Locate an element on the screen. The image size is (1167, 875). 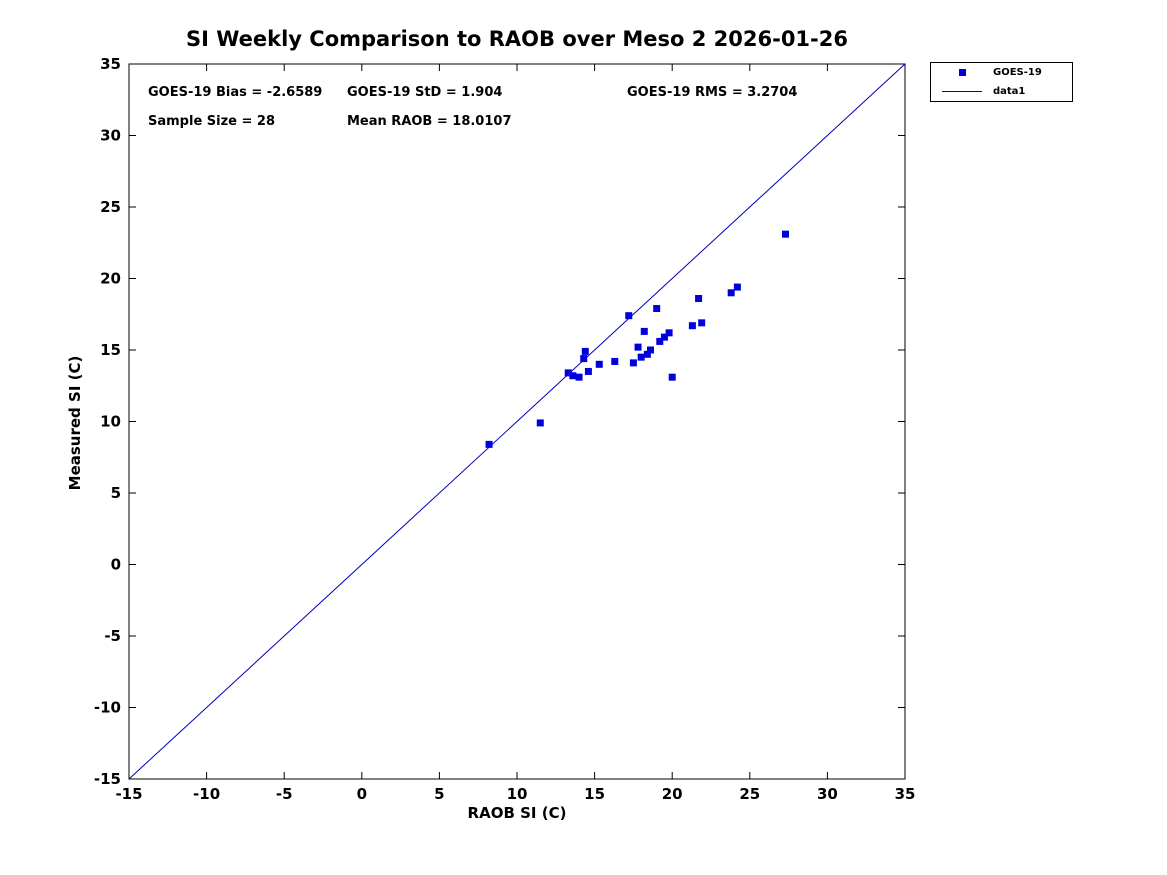
x-tick-label: 20 is located at coordinates (672, 794).